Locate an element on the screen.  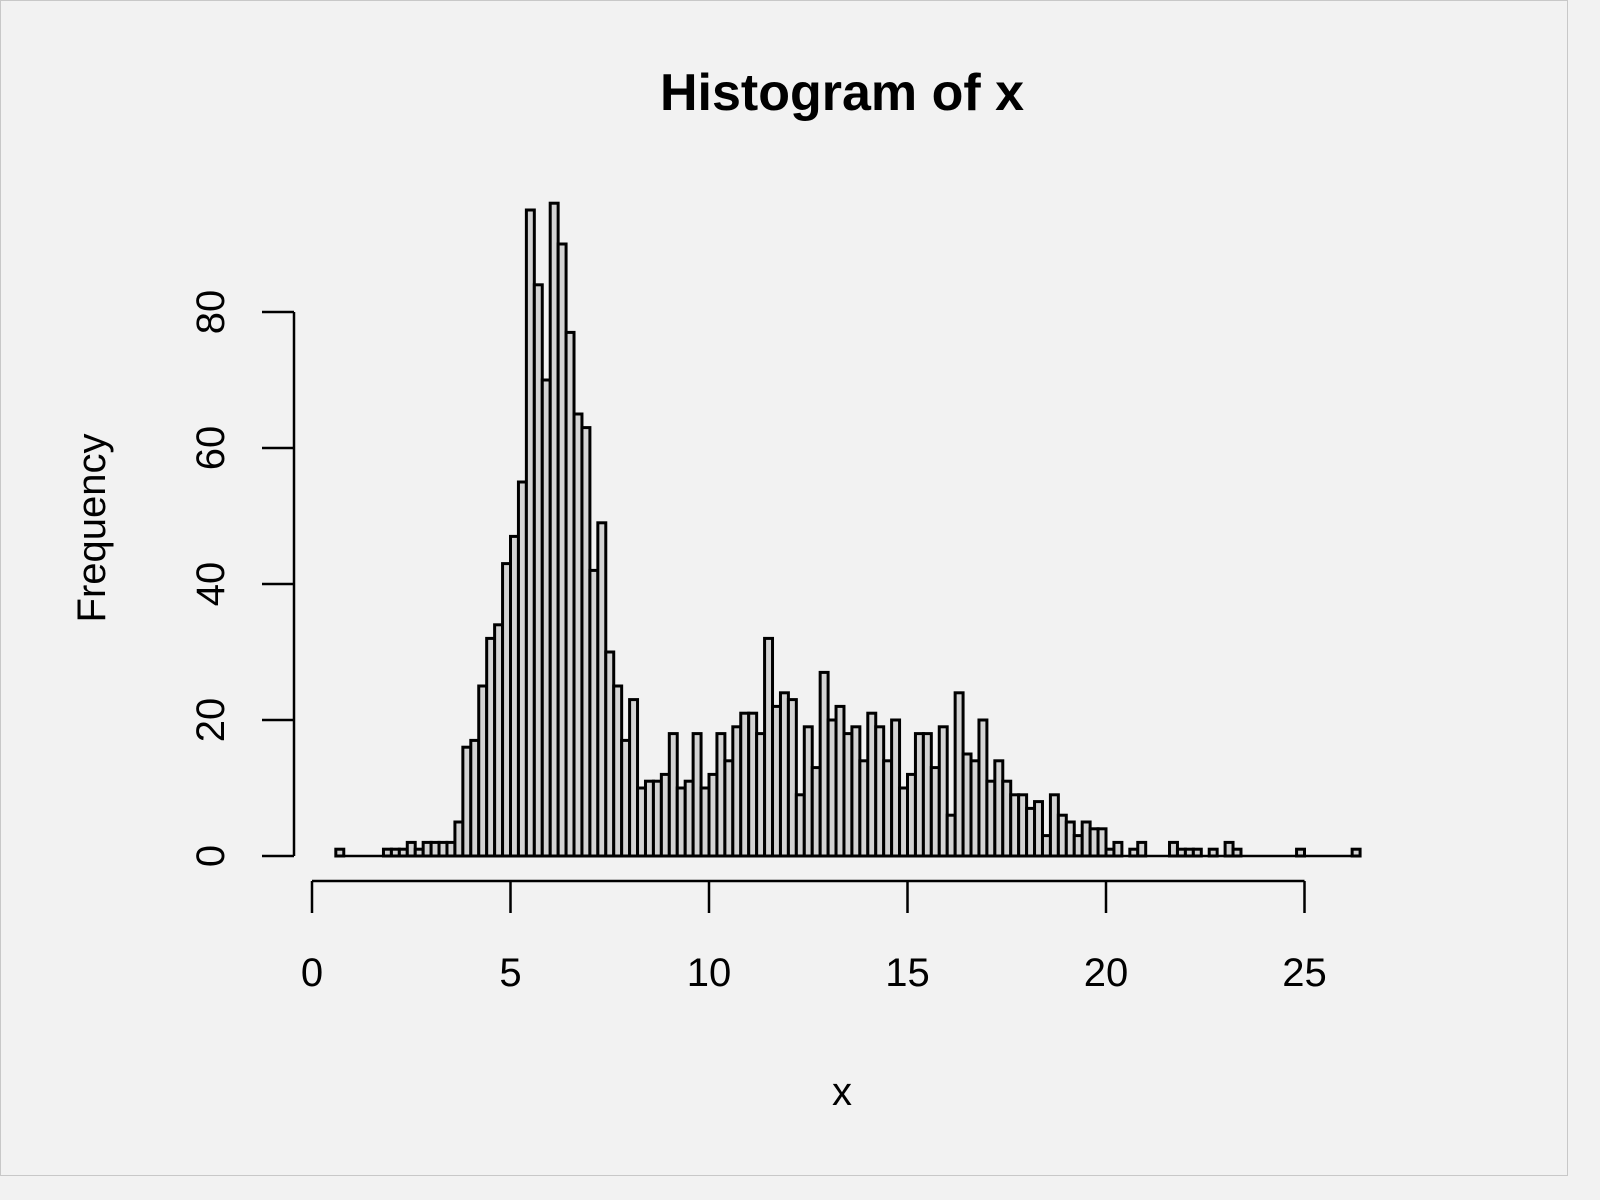
x-tick-label: 5 is located at coordinates (510, 973).